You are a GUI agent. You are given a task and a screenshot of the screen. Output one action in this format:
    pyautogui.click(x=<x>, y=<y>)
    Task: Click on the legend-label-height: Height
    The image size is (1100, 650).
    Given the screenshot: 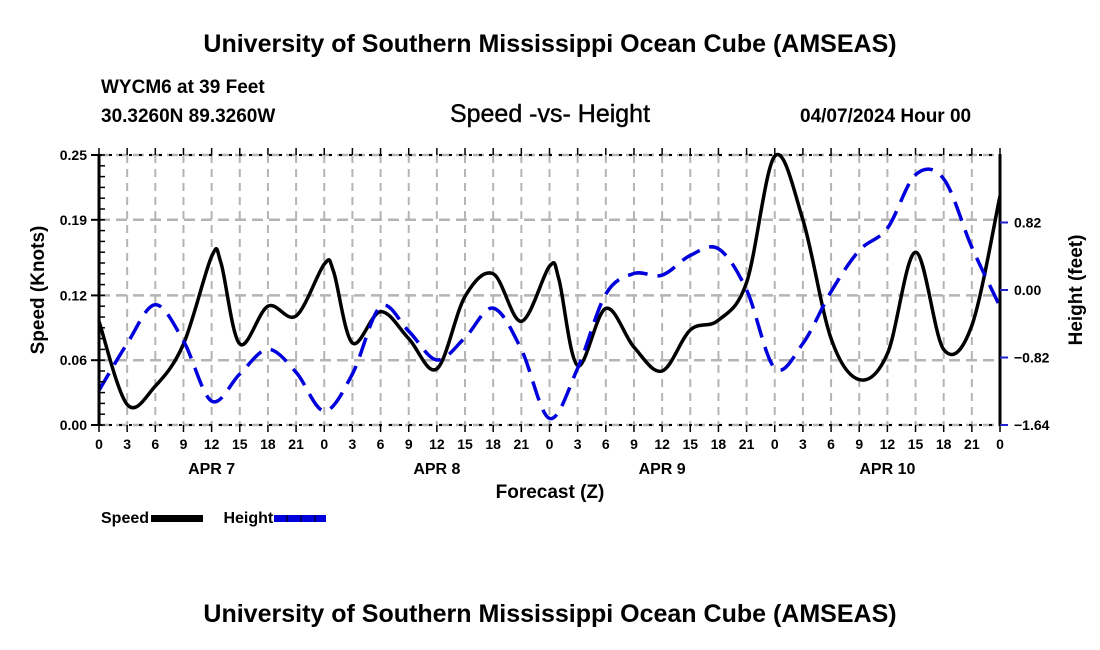 What is the action you would take?
    pyautogui.click(x=248, y=518)
    